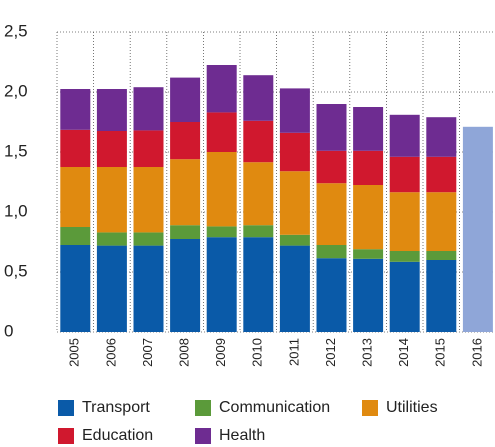 The width and height of the screenshot is (495, 447). I want to click on x-tick-label: 2008, so click(184, 352).